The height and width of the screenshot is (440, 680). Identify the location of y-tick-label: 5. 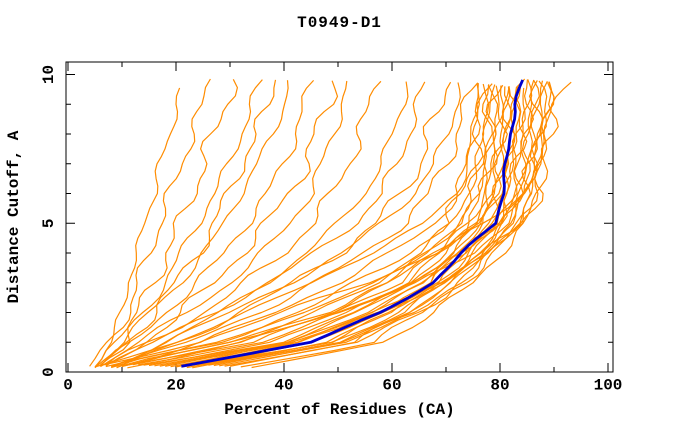
(49, 223).